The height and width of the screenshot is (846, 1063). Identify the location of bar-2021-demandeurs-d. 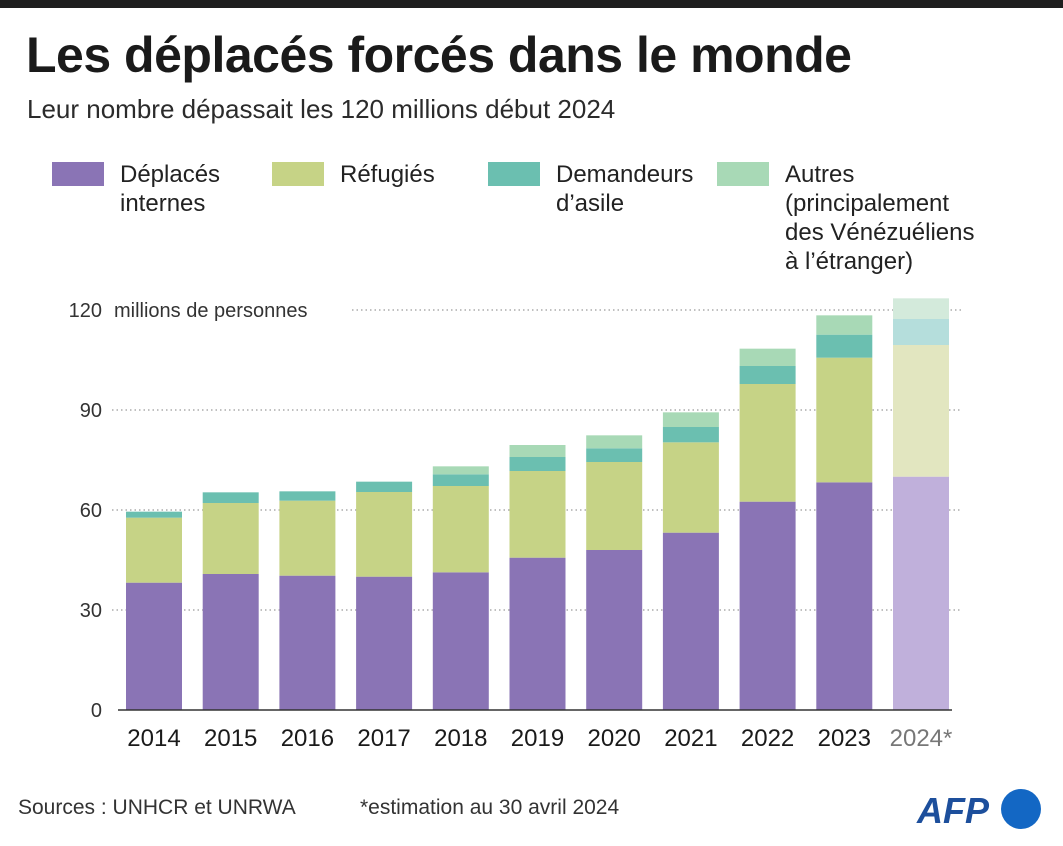
(690, 435).